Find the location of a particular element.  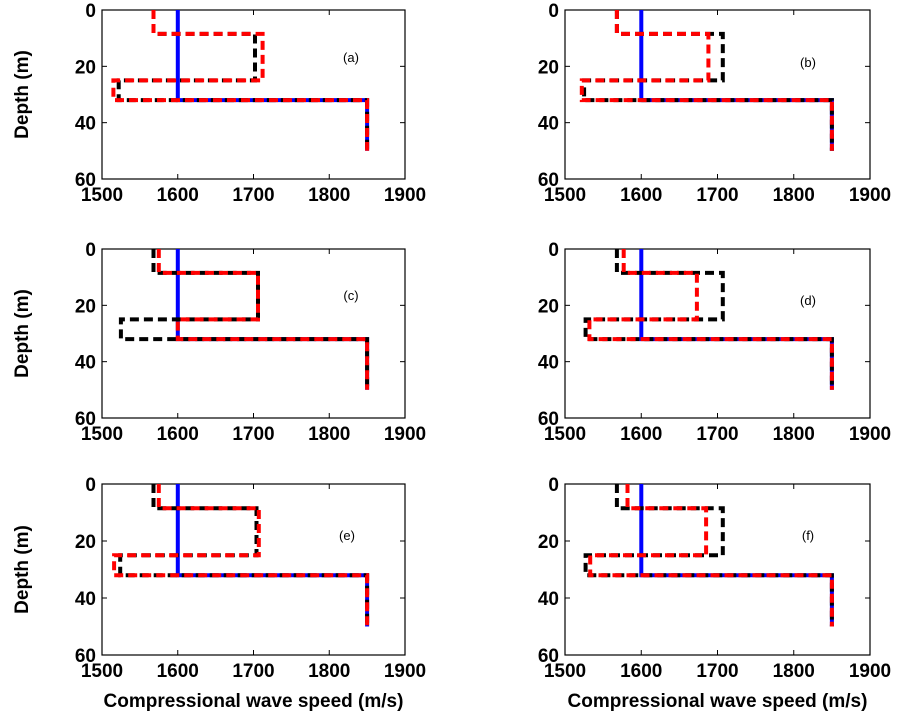

chart-panel-4: 1500 1600 1700 1800 1900 0 20 40 60 (d) is located at coordinates (714, 342).